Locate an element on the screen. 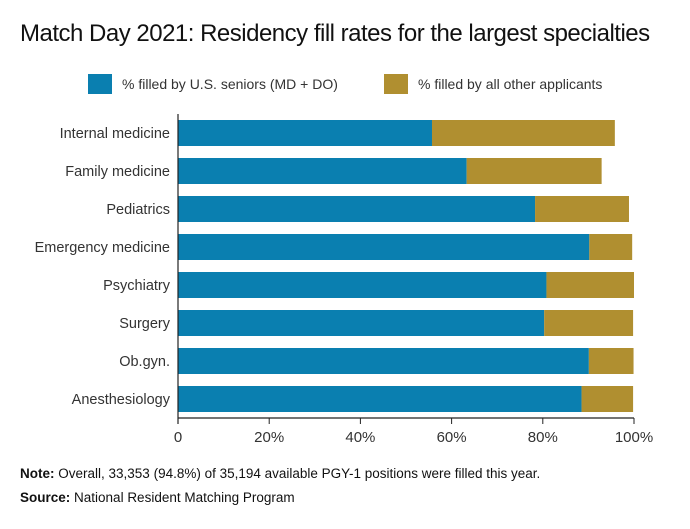  note-label: Note: is located at coordinates (37, 473).